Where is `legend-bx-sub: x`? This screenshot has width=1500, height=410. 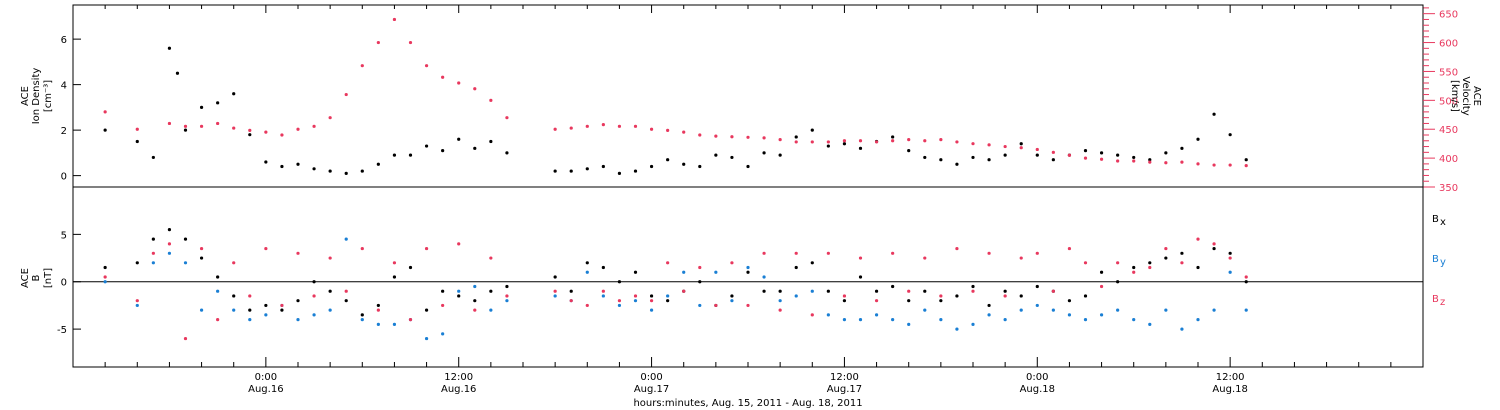
legend-bx-sub: x is located at coordinates (1443, 222).